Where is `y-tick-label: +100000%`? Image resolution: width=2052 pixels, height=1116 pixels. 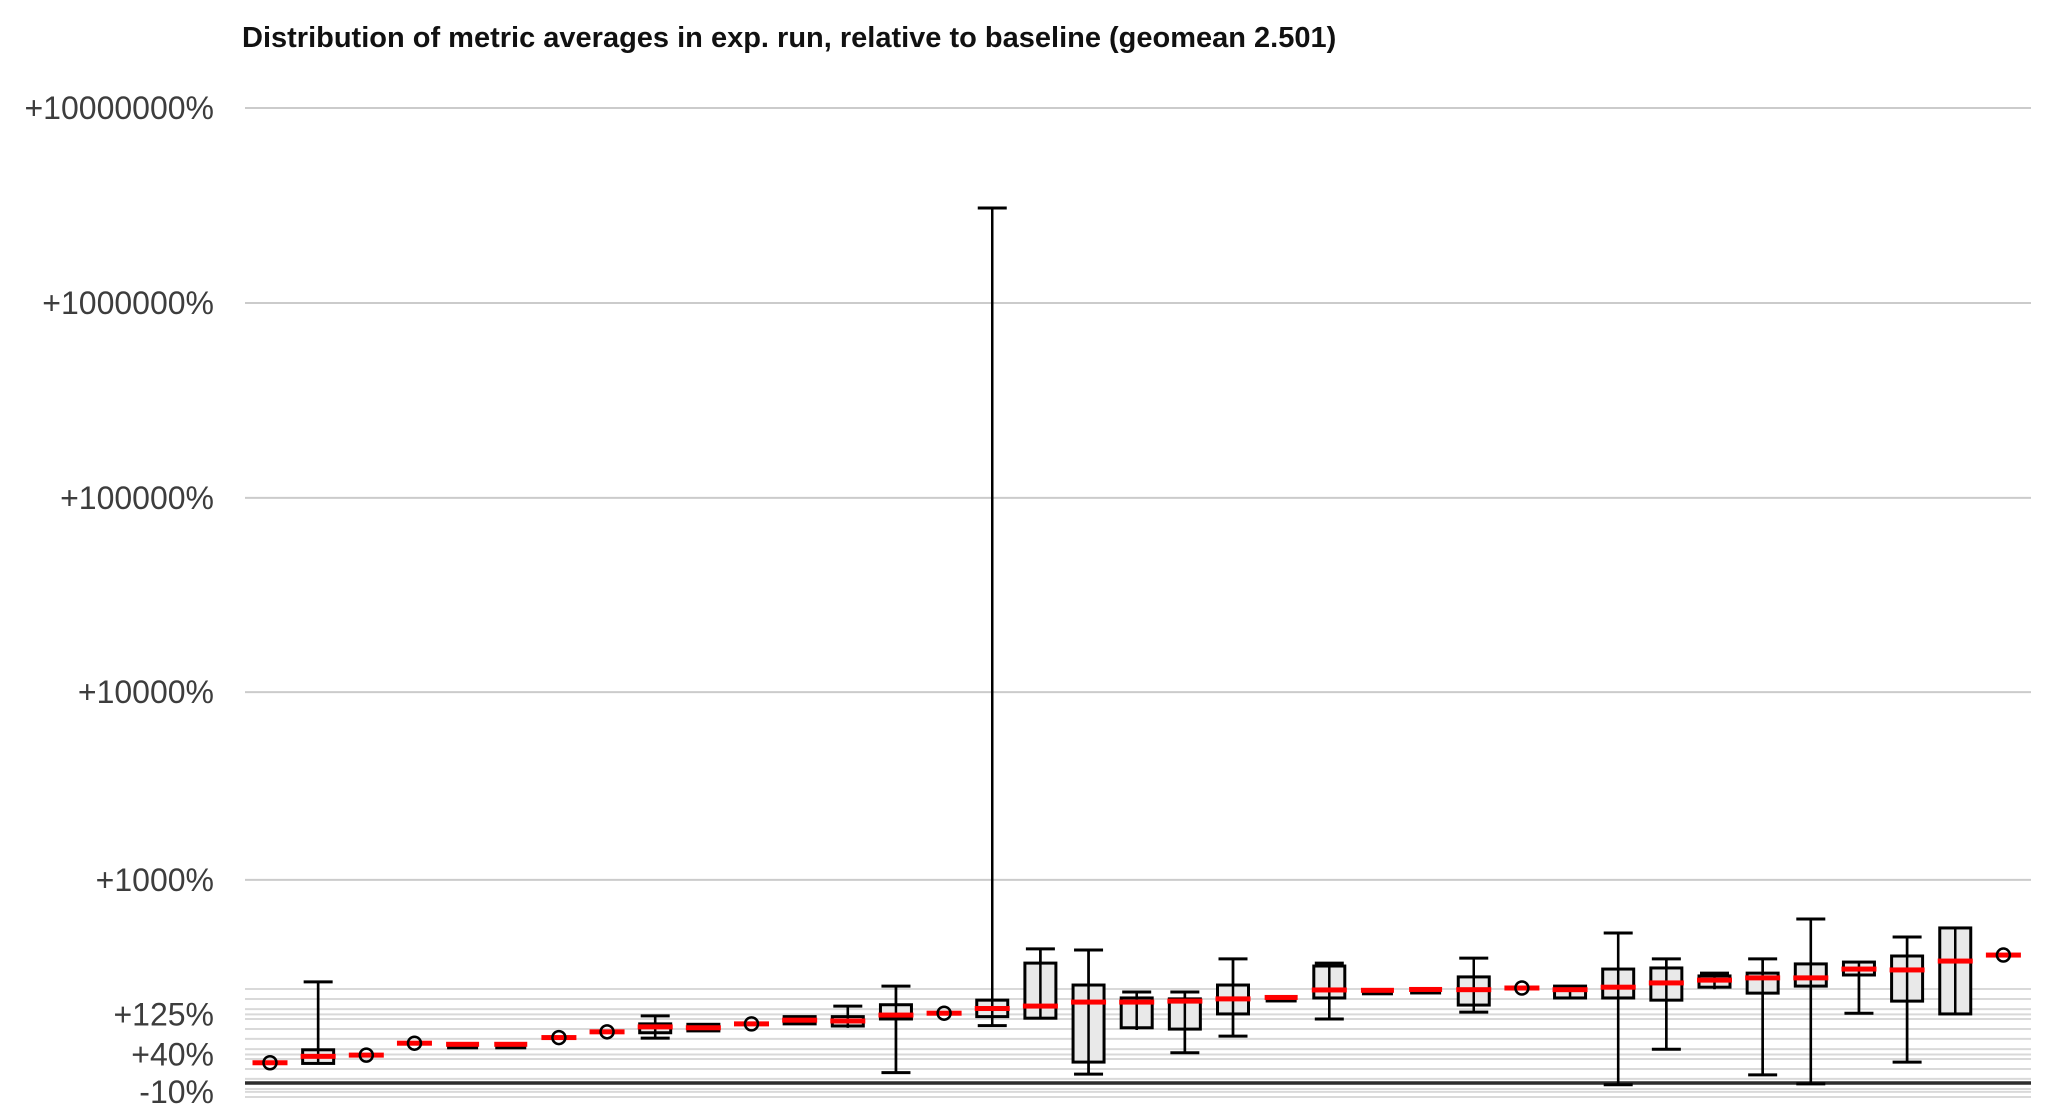 y-tick-label: +100000% is located at coordinates (137, 498).